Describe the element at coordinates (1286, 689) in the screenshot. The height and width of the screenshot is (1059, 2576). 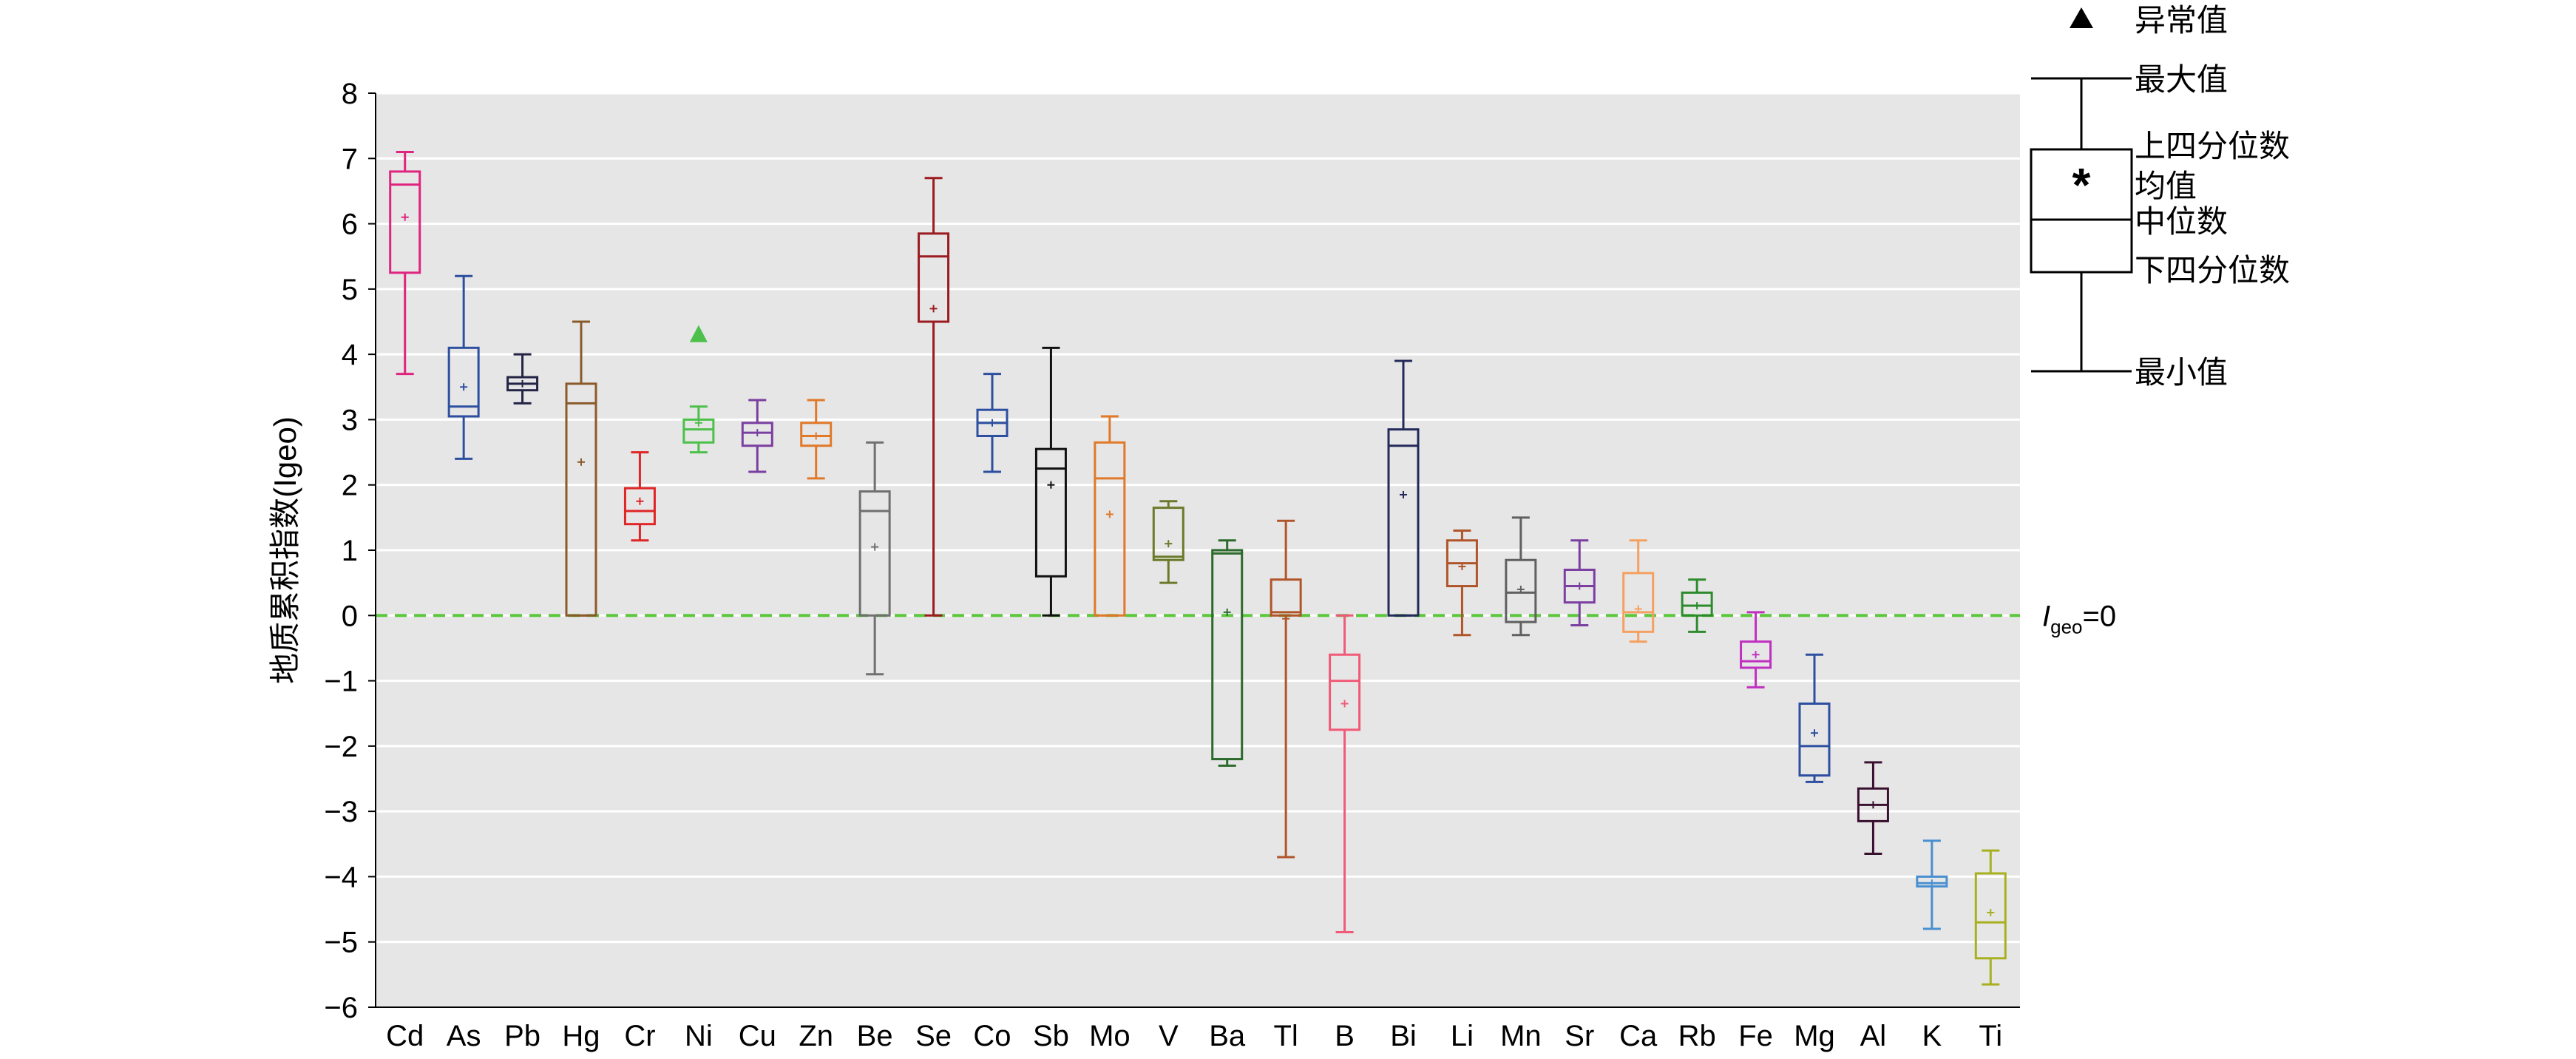
I see `box-tl` at that location.